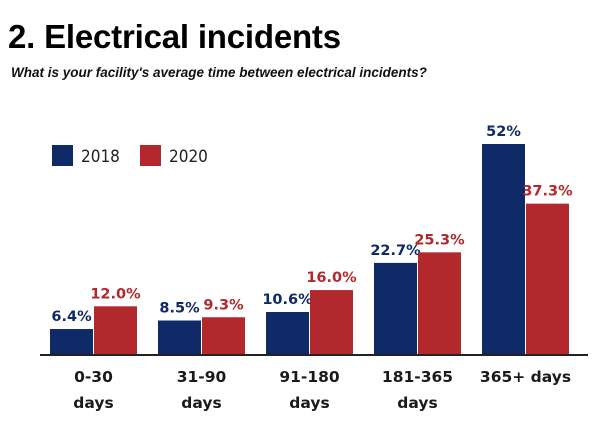 Image resolution: width=600 pixels, height=446 pixels. Describe the element at coordinates (547, 192) in the screenshot. I see `value-label-2020-4: 37.3%` at that location.